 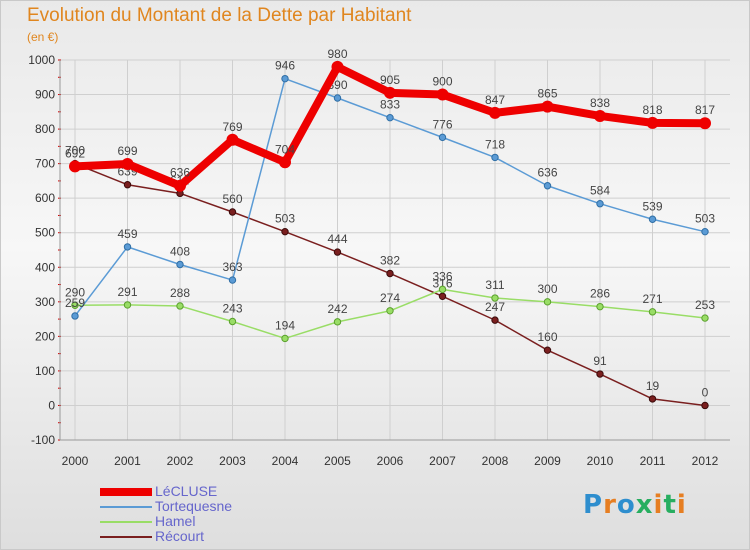 I want to click on legend-label-recourt: Récourt, so click(x=180, y=536).